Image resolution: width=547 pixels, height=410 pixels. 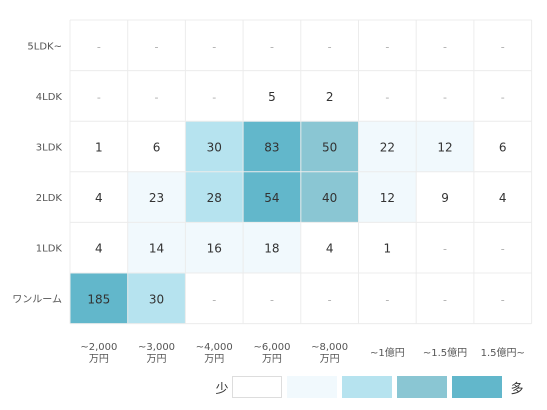 What do you see at coordinates (329, 347) in the screenshot?
I see `column-label: ~8,000` at bounding box center [329, 347].